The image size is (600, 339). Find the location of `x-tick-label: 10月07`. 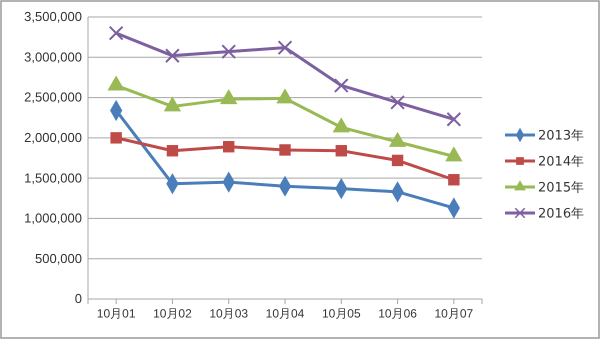

x-tick-label: 10月07 is located at coordinates (454, 313).